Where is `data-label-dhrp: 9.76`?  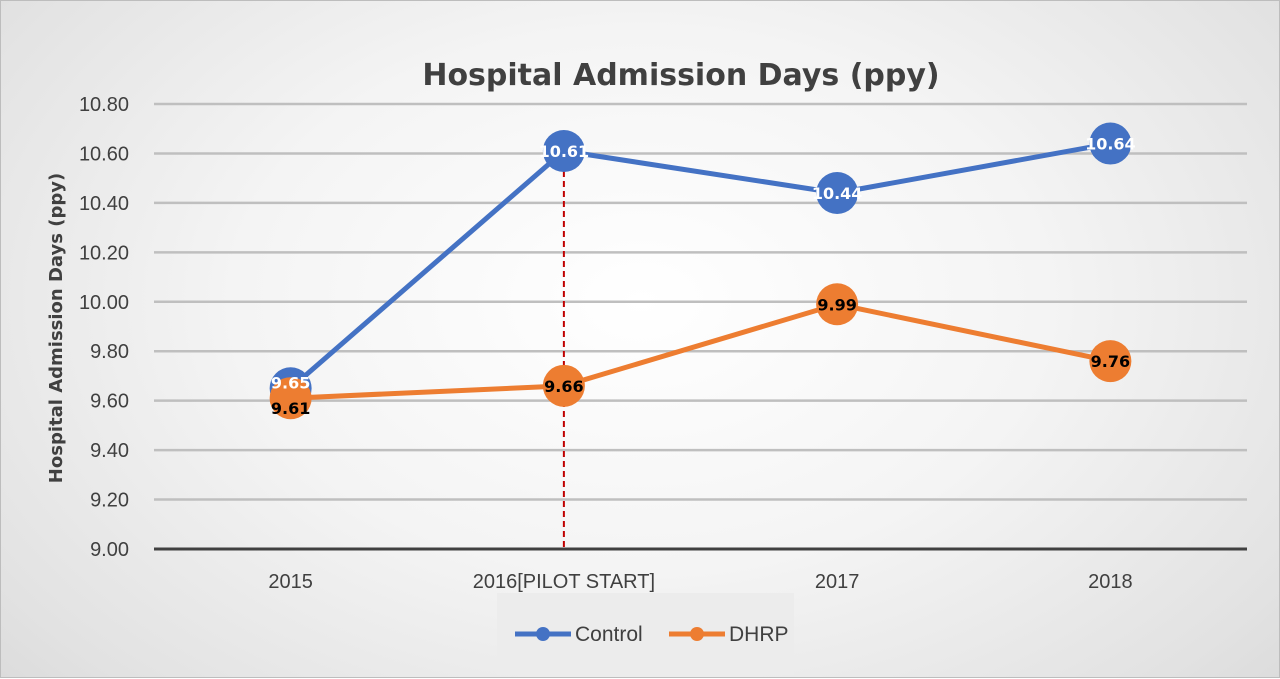 data-label-dhrp: 9.76 is located at coordinates (1110, 361).